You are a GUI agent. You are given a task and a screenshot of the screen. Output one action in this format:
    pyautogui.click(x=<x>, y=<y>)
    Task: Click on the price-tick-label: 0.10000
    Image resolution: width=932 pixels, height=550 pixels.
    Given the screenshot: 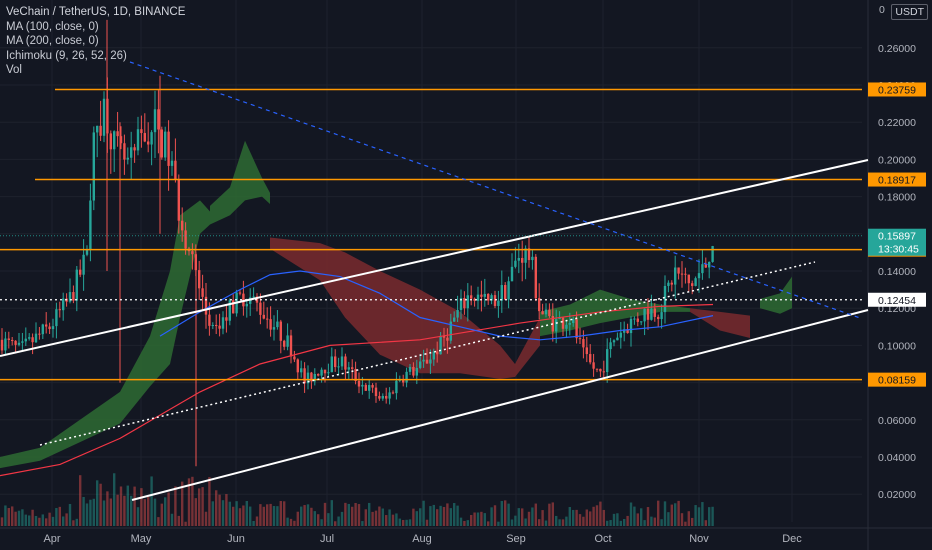 What is the action you would take?
    pyautogui.click(x=897, y=346)
    